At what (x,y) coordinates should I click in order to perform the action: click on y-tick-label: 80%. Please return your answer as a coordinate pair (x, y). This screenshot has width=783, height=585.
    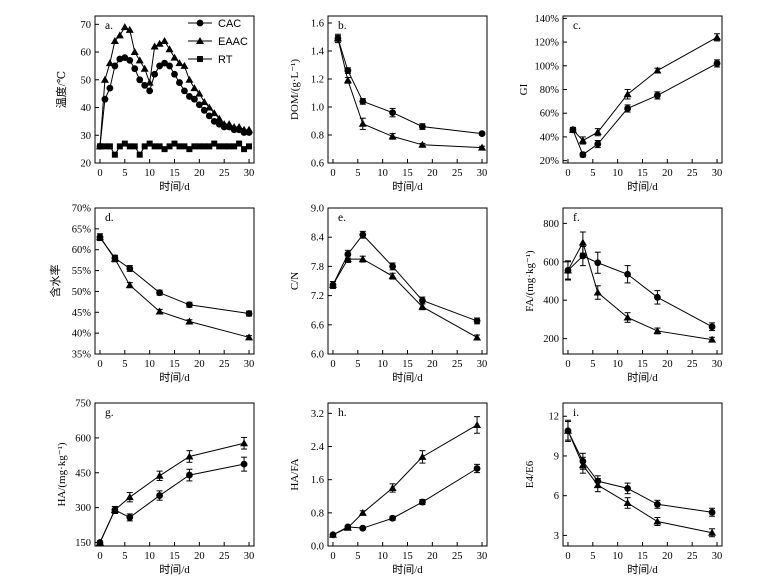
    Looking at the image, I should click on (550, 90).